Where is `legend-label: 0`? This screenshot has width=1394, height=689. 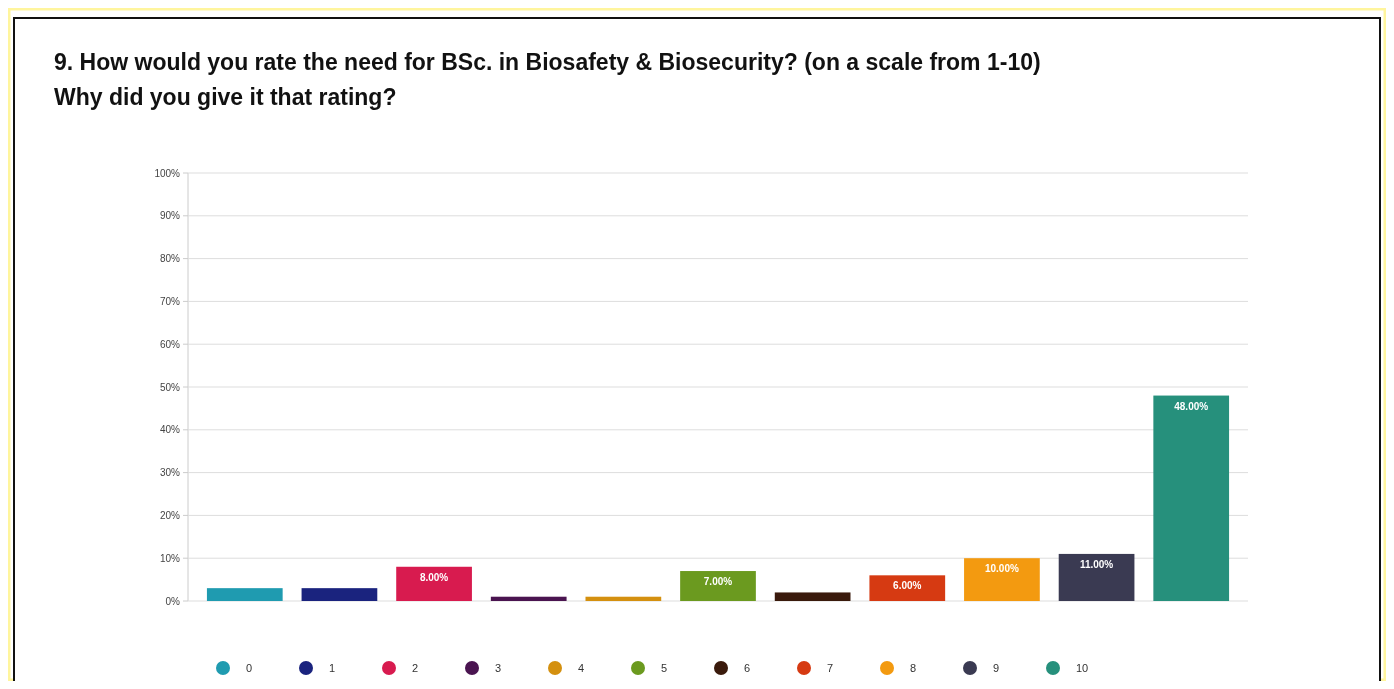 legend-label: 0 is located at coordinates (249, 667).